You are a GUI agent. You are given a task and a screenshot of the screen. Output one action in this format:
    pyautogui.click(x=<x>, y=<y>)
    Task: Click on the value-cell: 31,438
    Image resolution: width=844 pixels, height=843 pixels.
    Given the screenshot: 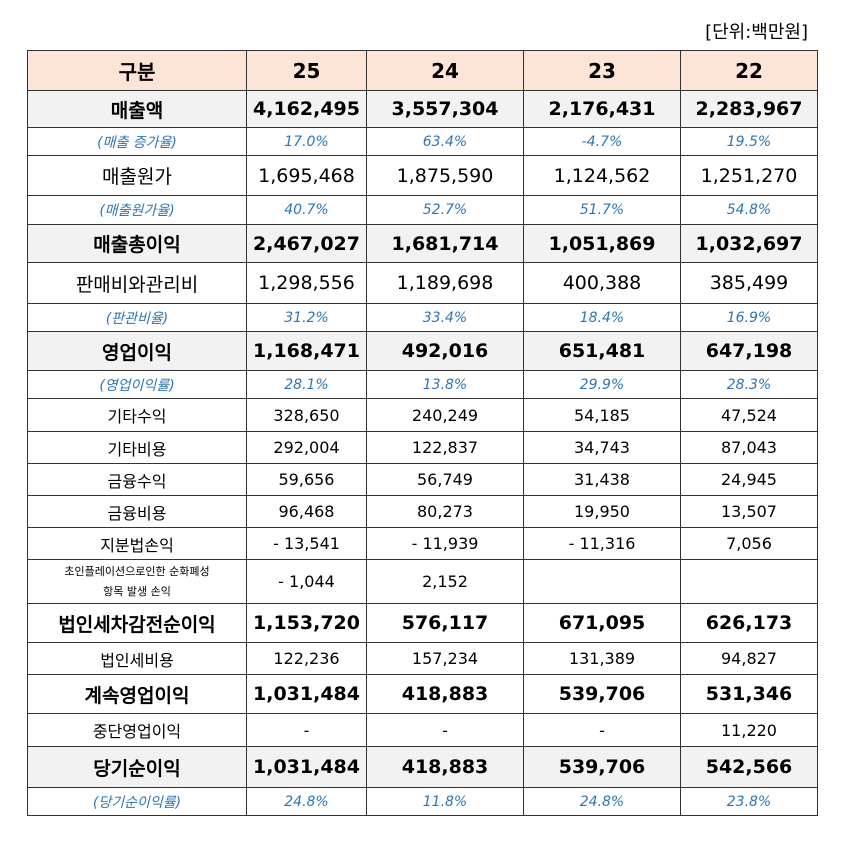 What is the action you would take?
    pyautogui.click(x=602, y=479)
    